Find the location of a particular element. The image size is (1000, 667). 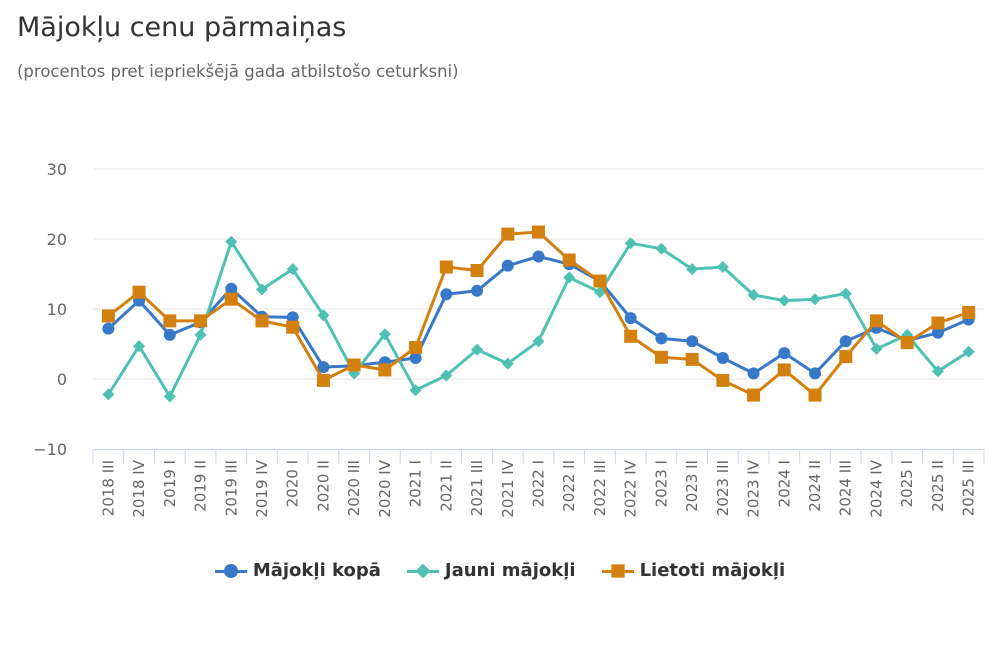

circle-icon is located at coordinates (230, 571).